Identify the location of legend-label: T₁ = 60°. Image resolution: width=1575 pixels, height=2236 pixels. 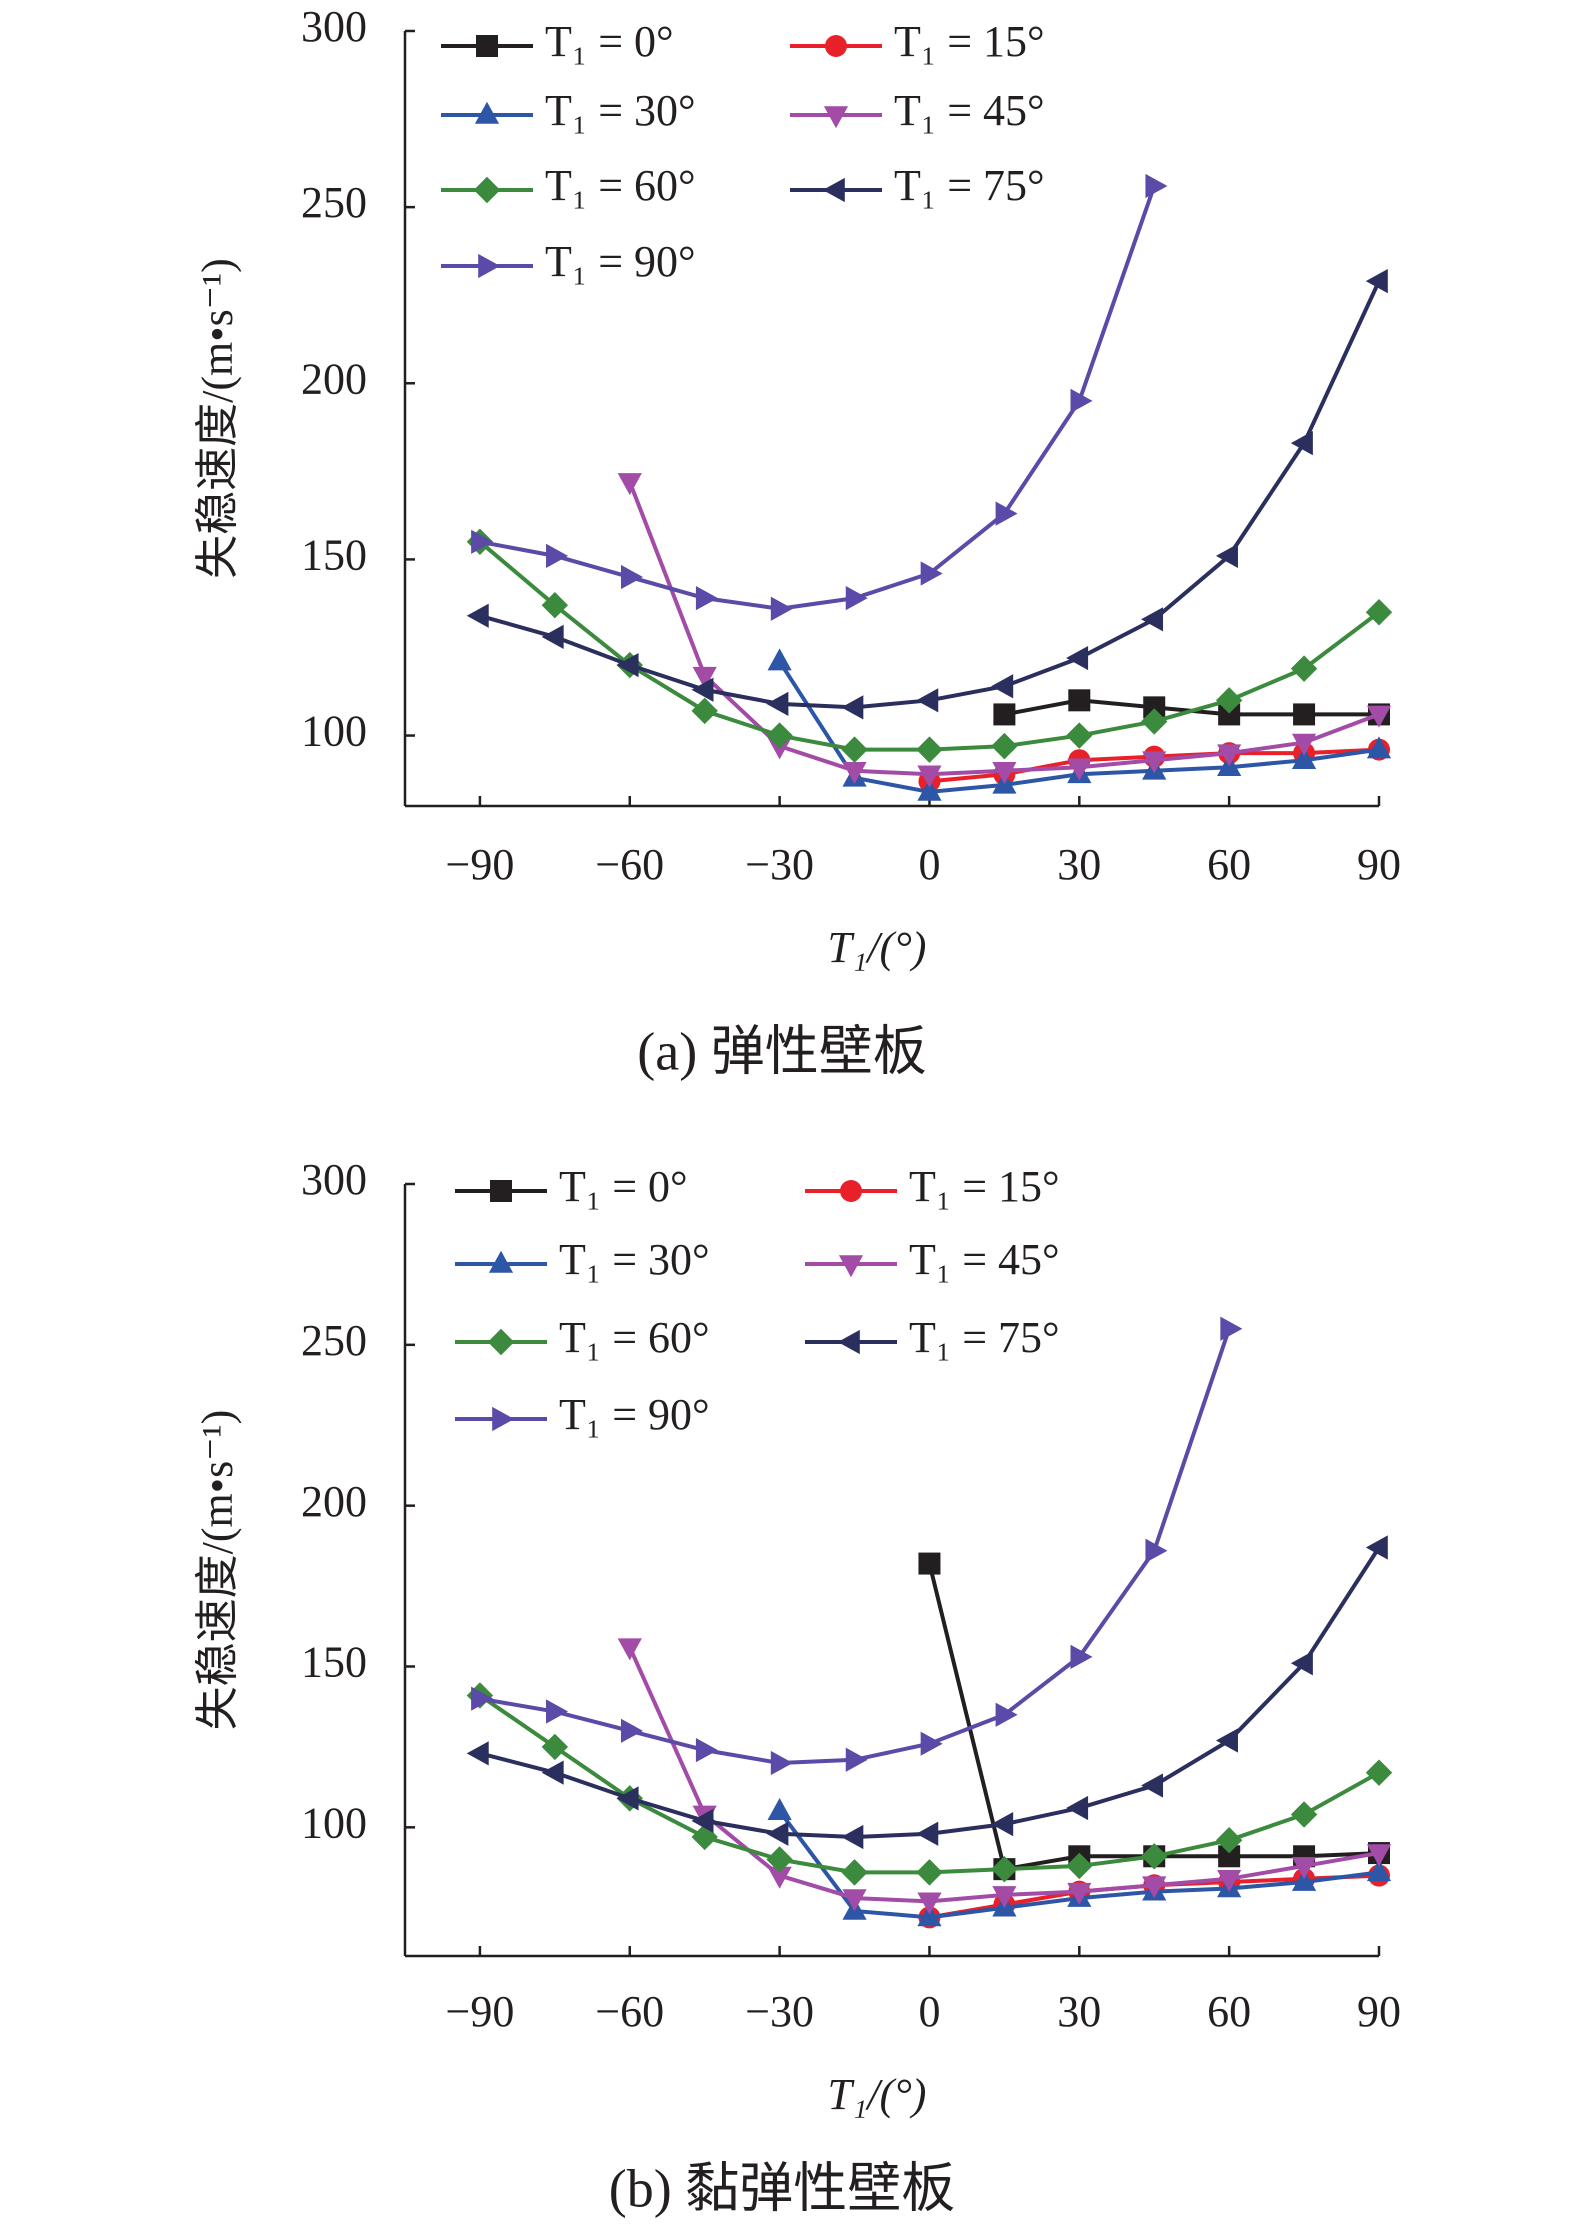
(620, 185).